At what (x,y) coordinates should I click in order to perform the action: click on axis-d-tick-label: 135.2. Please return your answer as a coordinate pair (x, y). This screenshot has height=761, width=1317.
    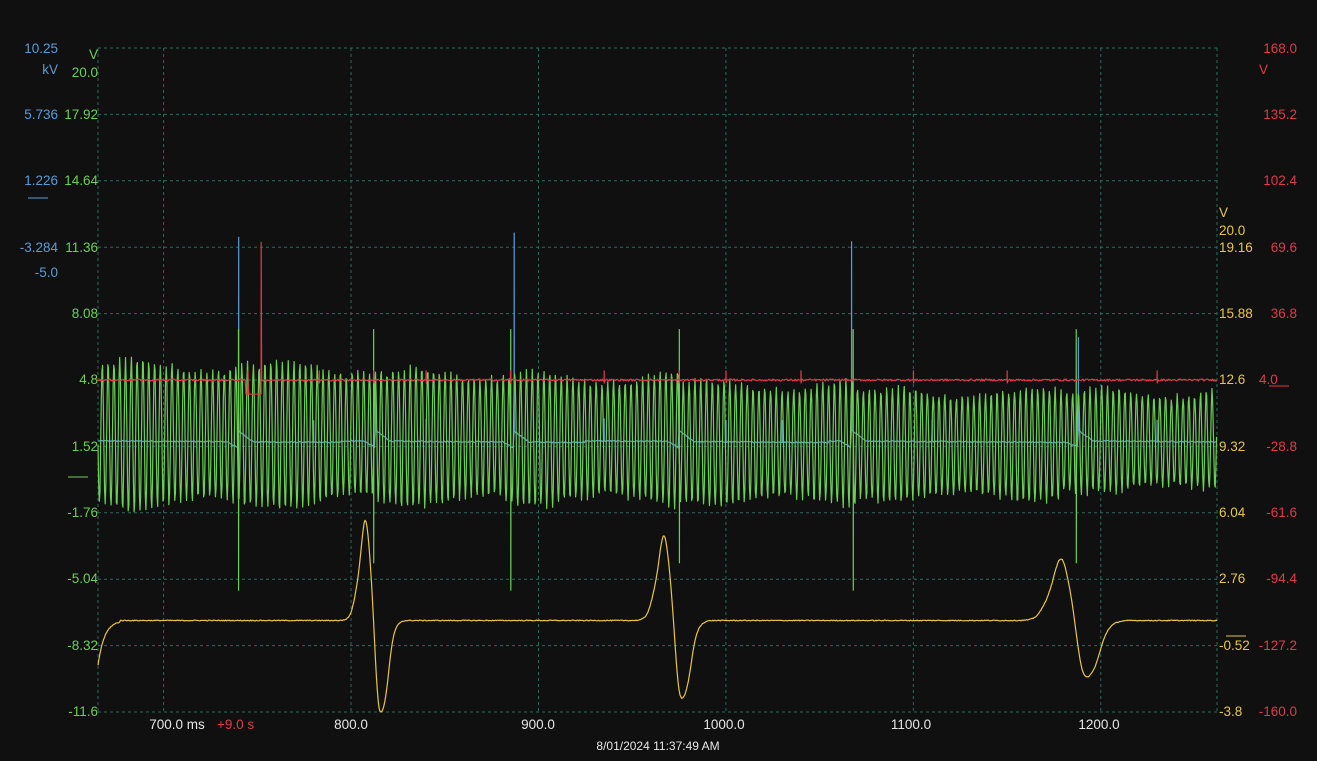
    Looking at the image, I should click on (1280, 114).